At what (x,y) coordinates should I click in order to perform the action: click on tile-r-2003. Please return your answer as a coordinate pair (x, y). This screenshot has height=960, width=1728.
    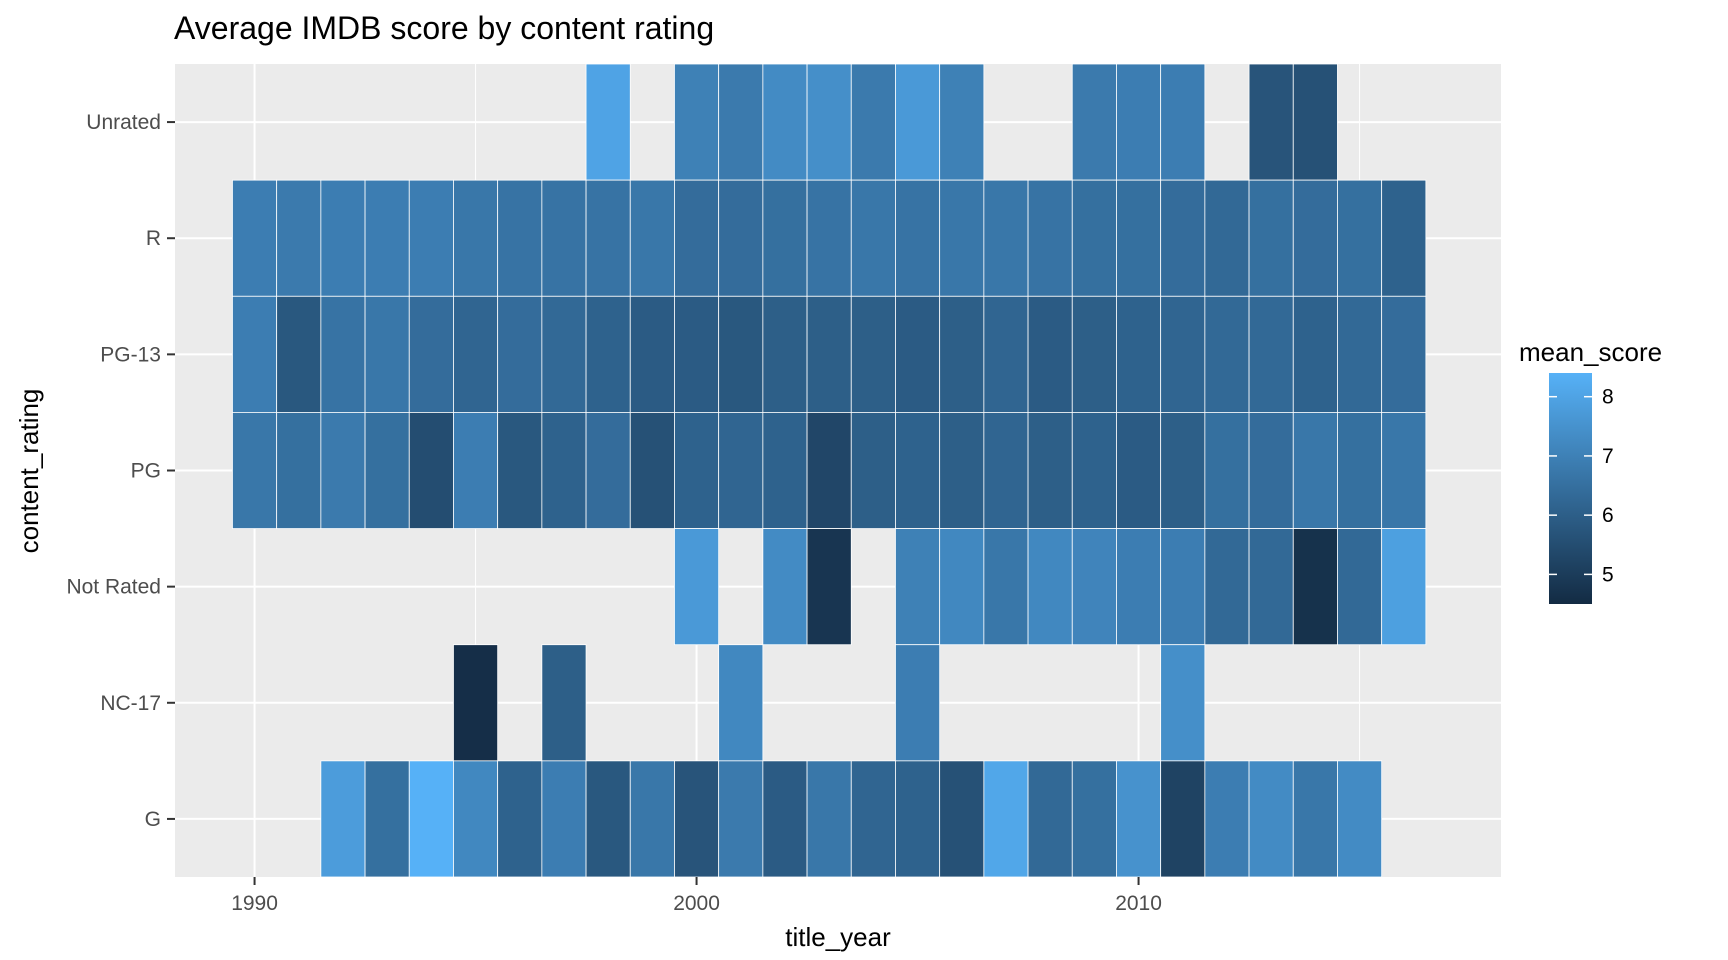
    Looking at the image, I should click on (829, 238).